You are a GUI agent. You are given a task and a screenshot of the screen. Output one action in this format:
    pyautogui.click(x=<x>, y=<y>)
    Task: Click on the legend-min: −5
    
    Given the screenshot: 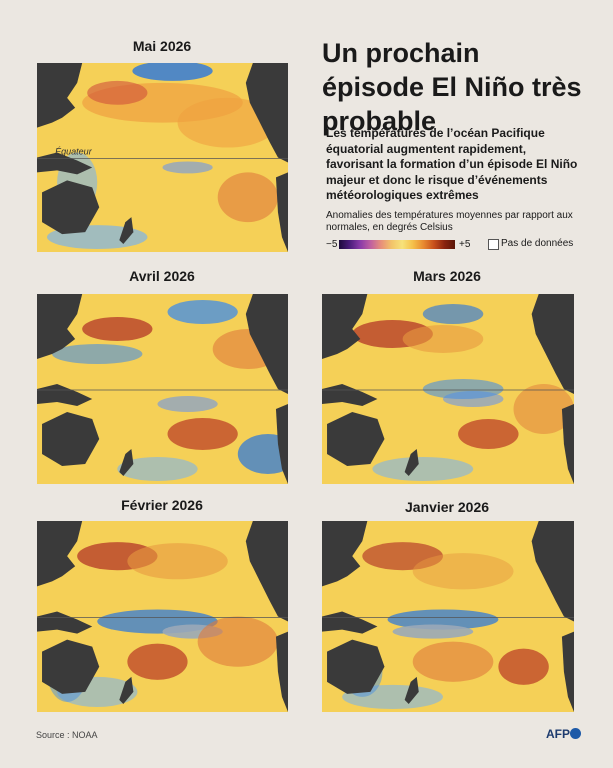 What is the action you would take?
    pyautogui.click(x=332, y=244)
    